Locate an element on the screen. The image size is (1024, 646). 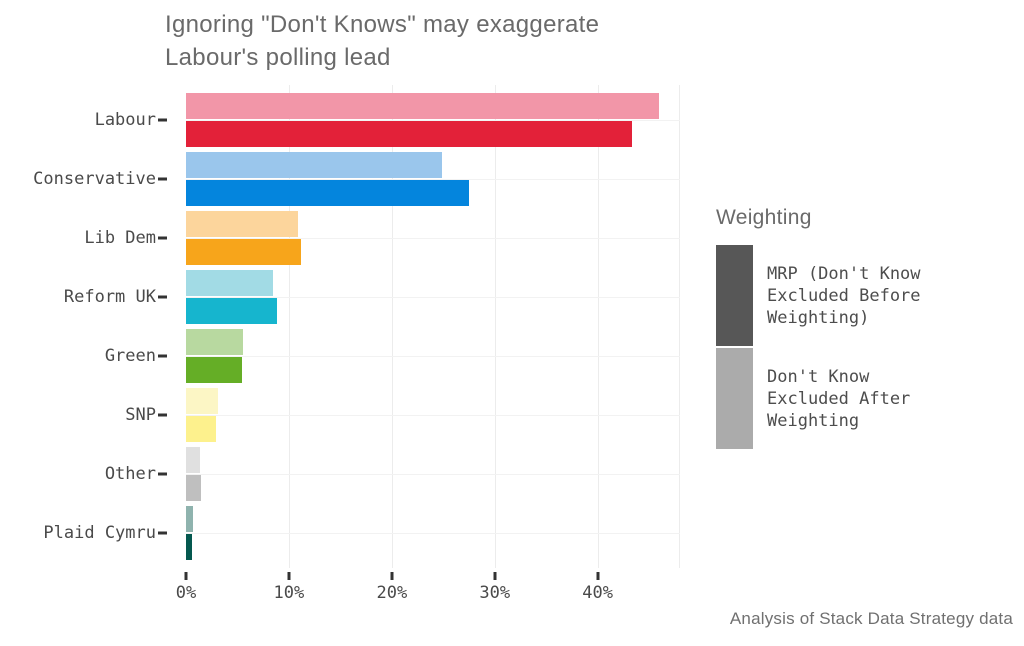
gridline-panel-right-edge is located at coordinates (679, 326).